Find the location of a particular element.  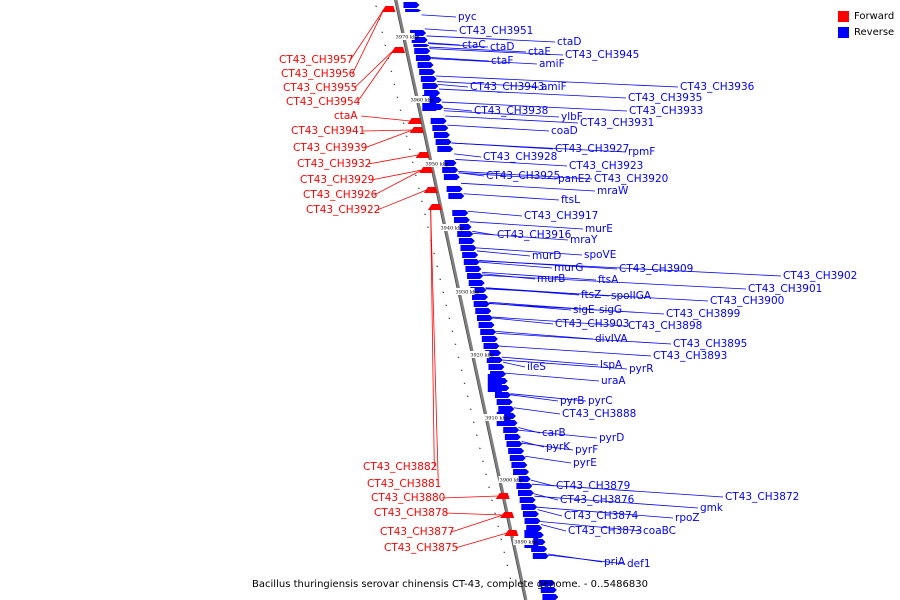

reverse-gene-label: pyrF is located at coordinates (586, 450).